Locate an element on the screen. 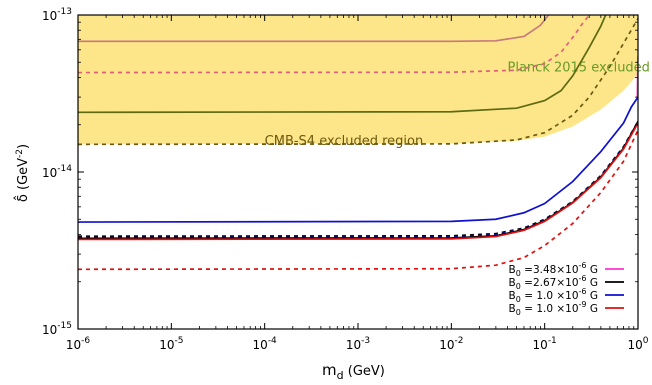  x-tick-label: 10⁻⁴ is located at coordinates (265, 344).